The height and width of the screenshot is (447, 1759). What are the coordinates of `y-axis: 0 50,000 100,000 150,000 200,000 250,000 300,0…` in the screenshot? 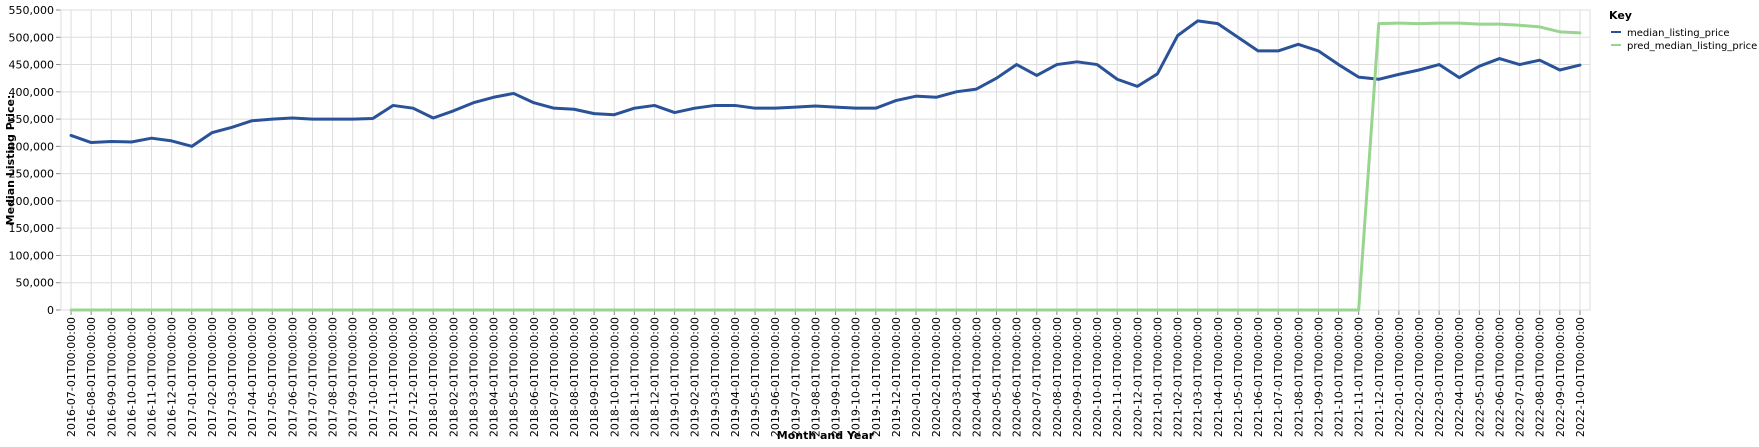 It's located at (35, 160).